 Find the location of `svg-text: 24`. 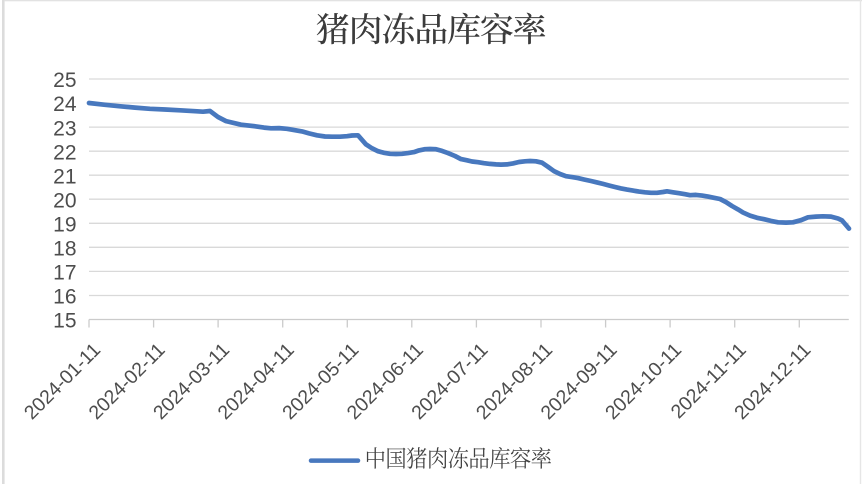

svg-text: 24 is located at coordinates (65, 104).